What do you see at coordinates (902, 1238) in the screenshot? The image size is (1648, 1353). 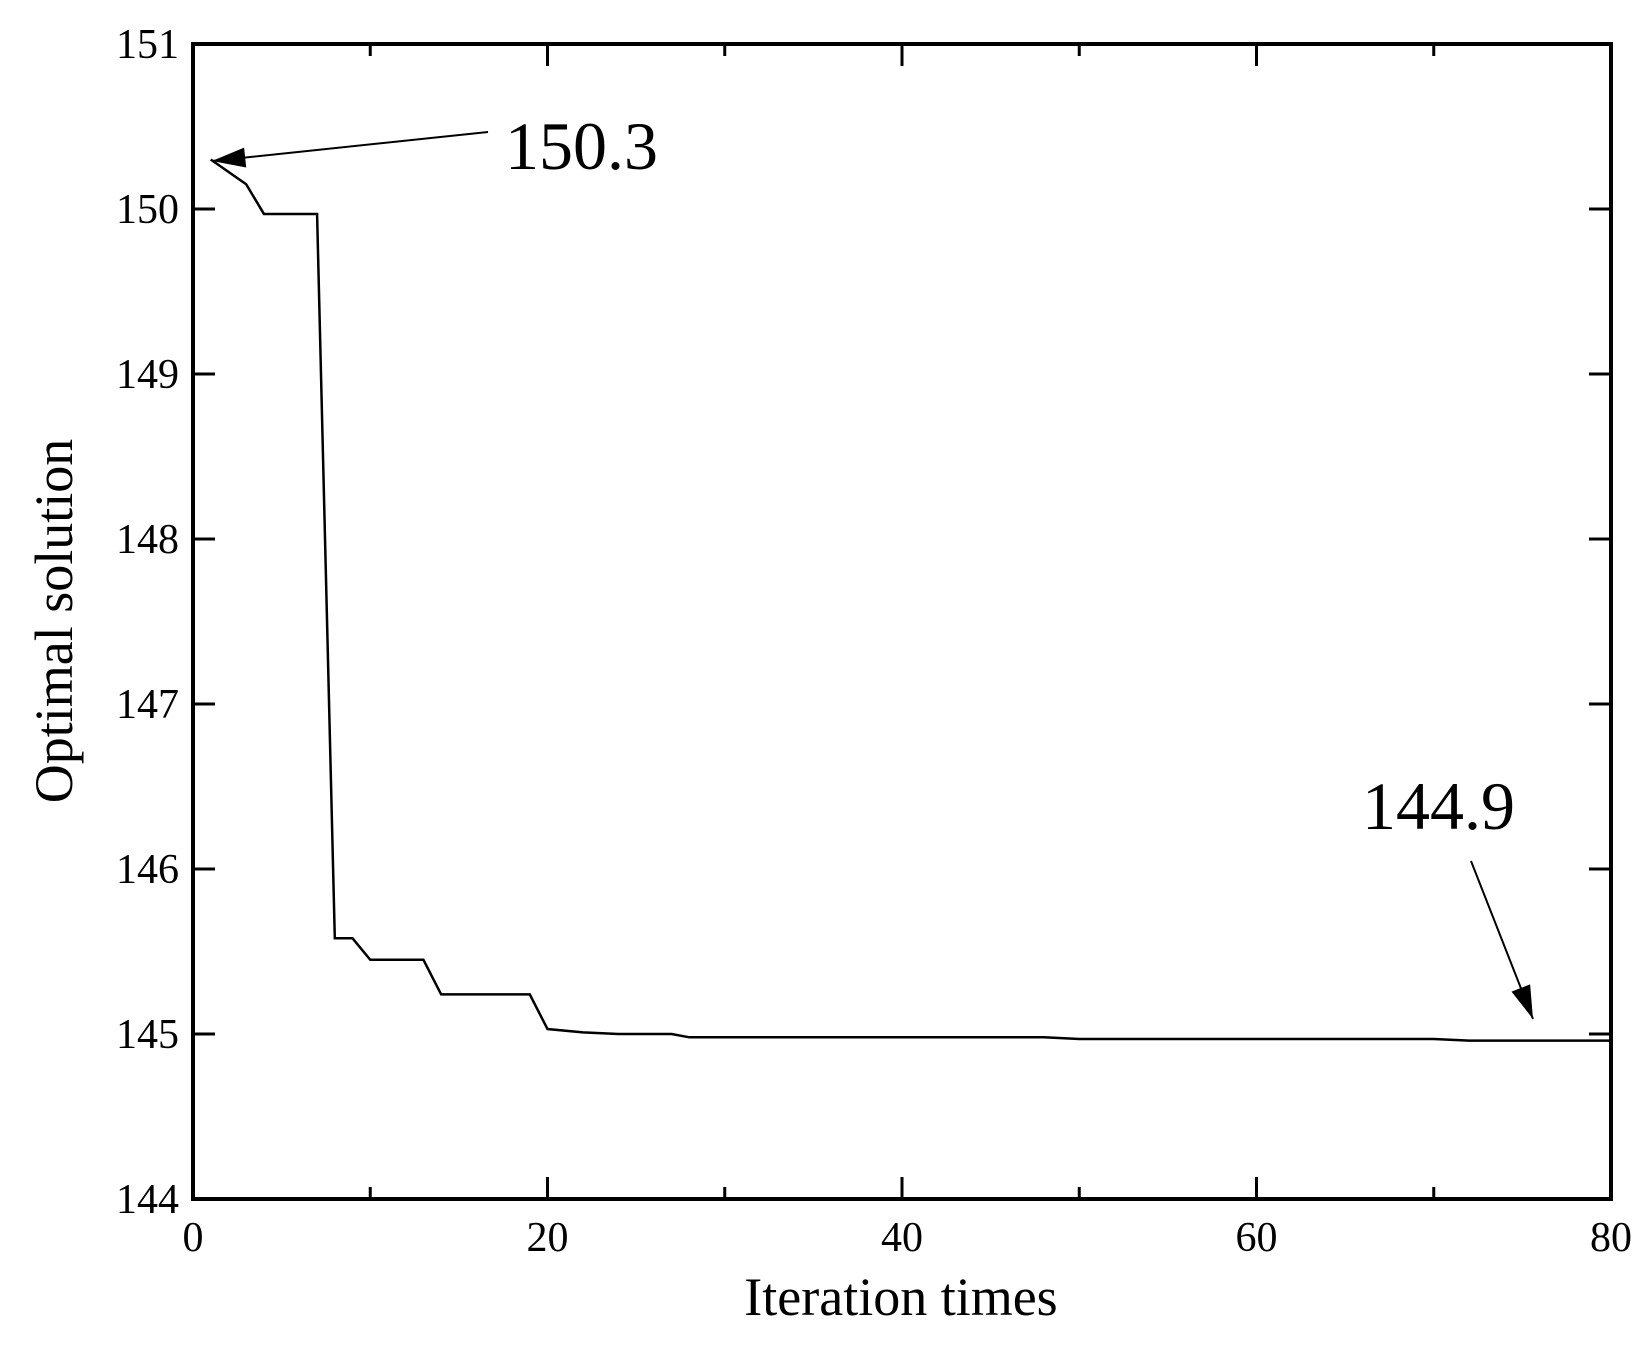 I see `x-tick-label: 40` at bounding box center [902, 1238].